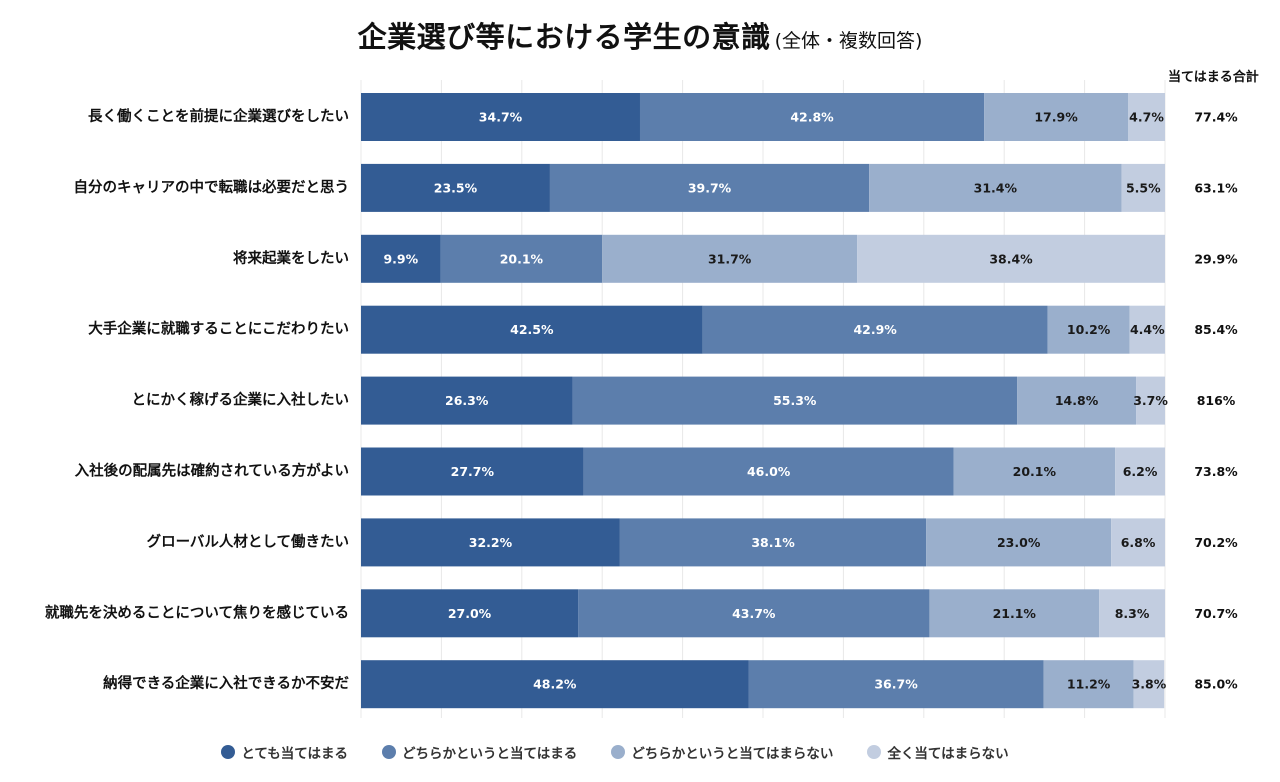 This screenshot has height=782, width=1280. What do you see at coordinates (564, 37) in the screenshot?
I see `chart-title-main: 企業選び等における学生の意識` at bounding box center [564, 37].